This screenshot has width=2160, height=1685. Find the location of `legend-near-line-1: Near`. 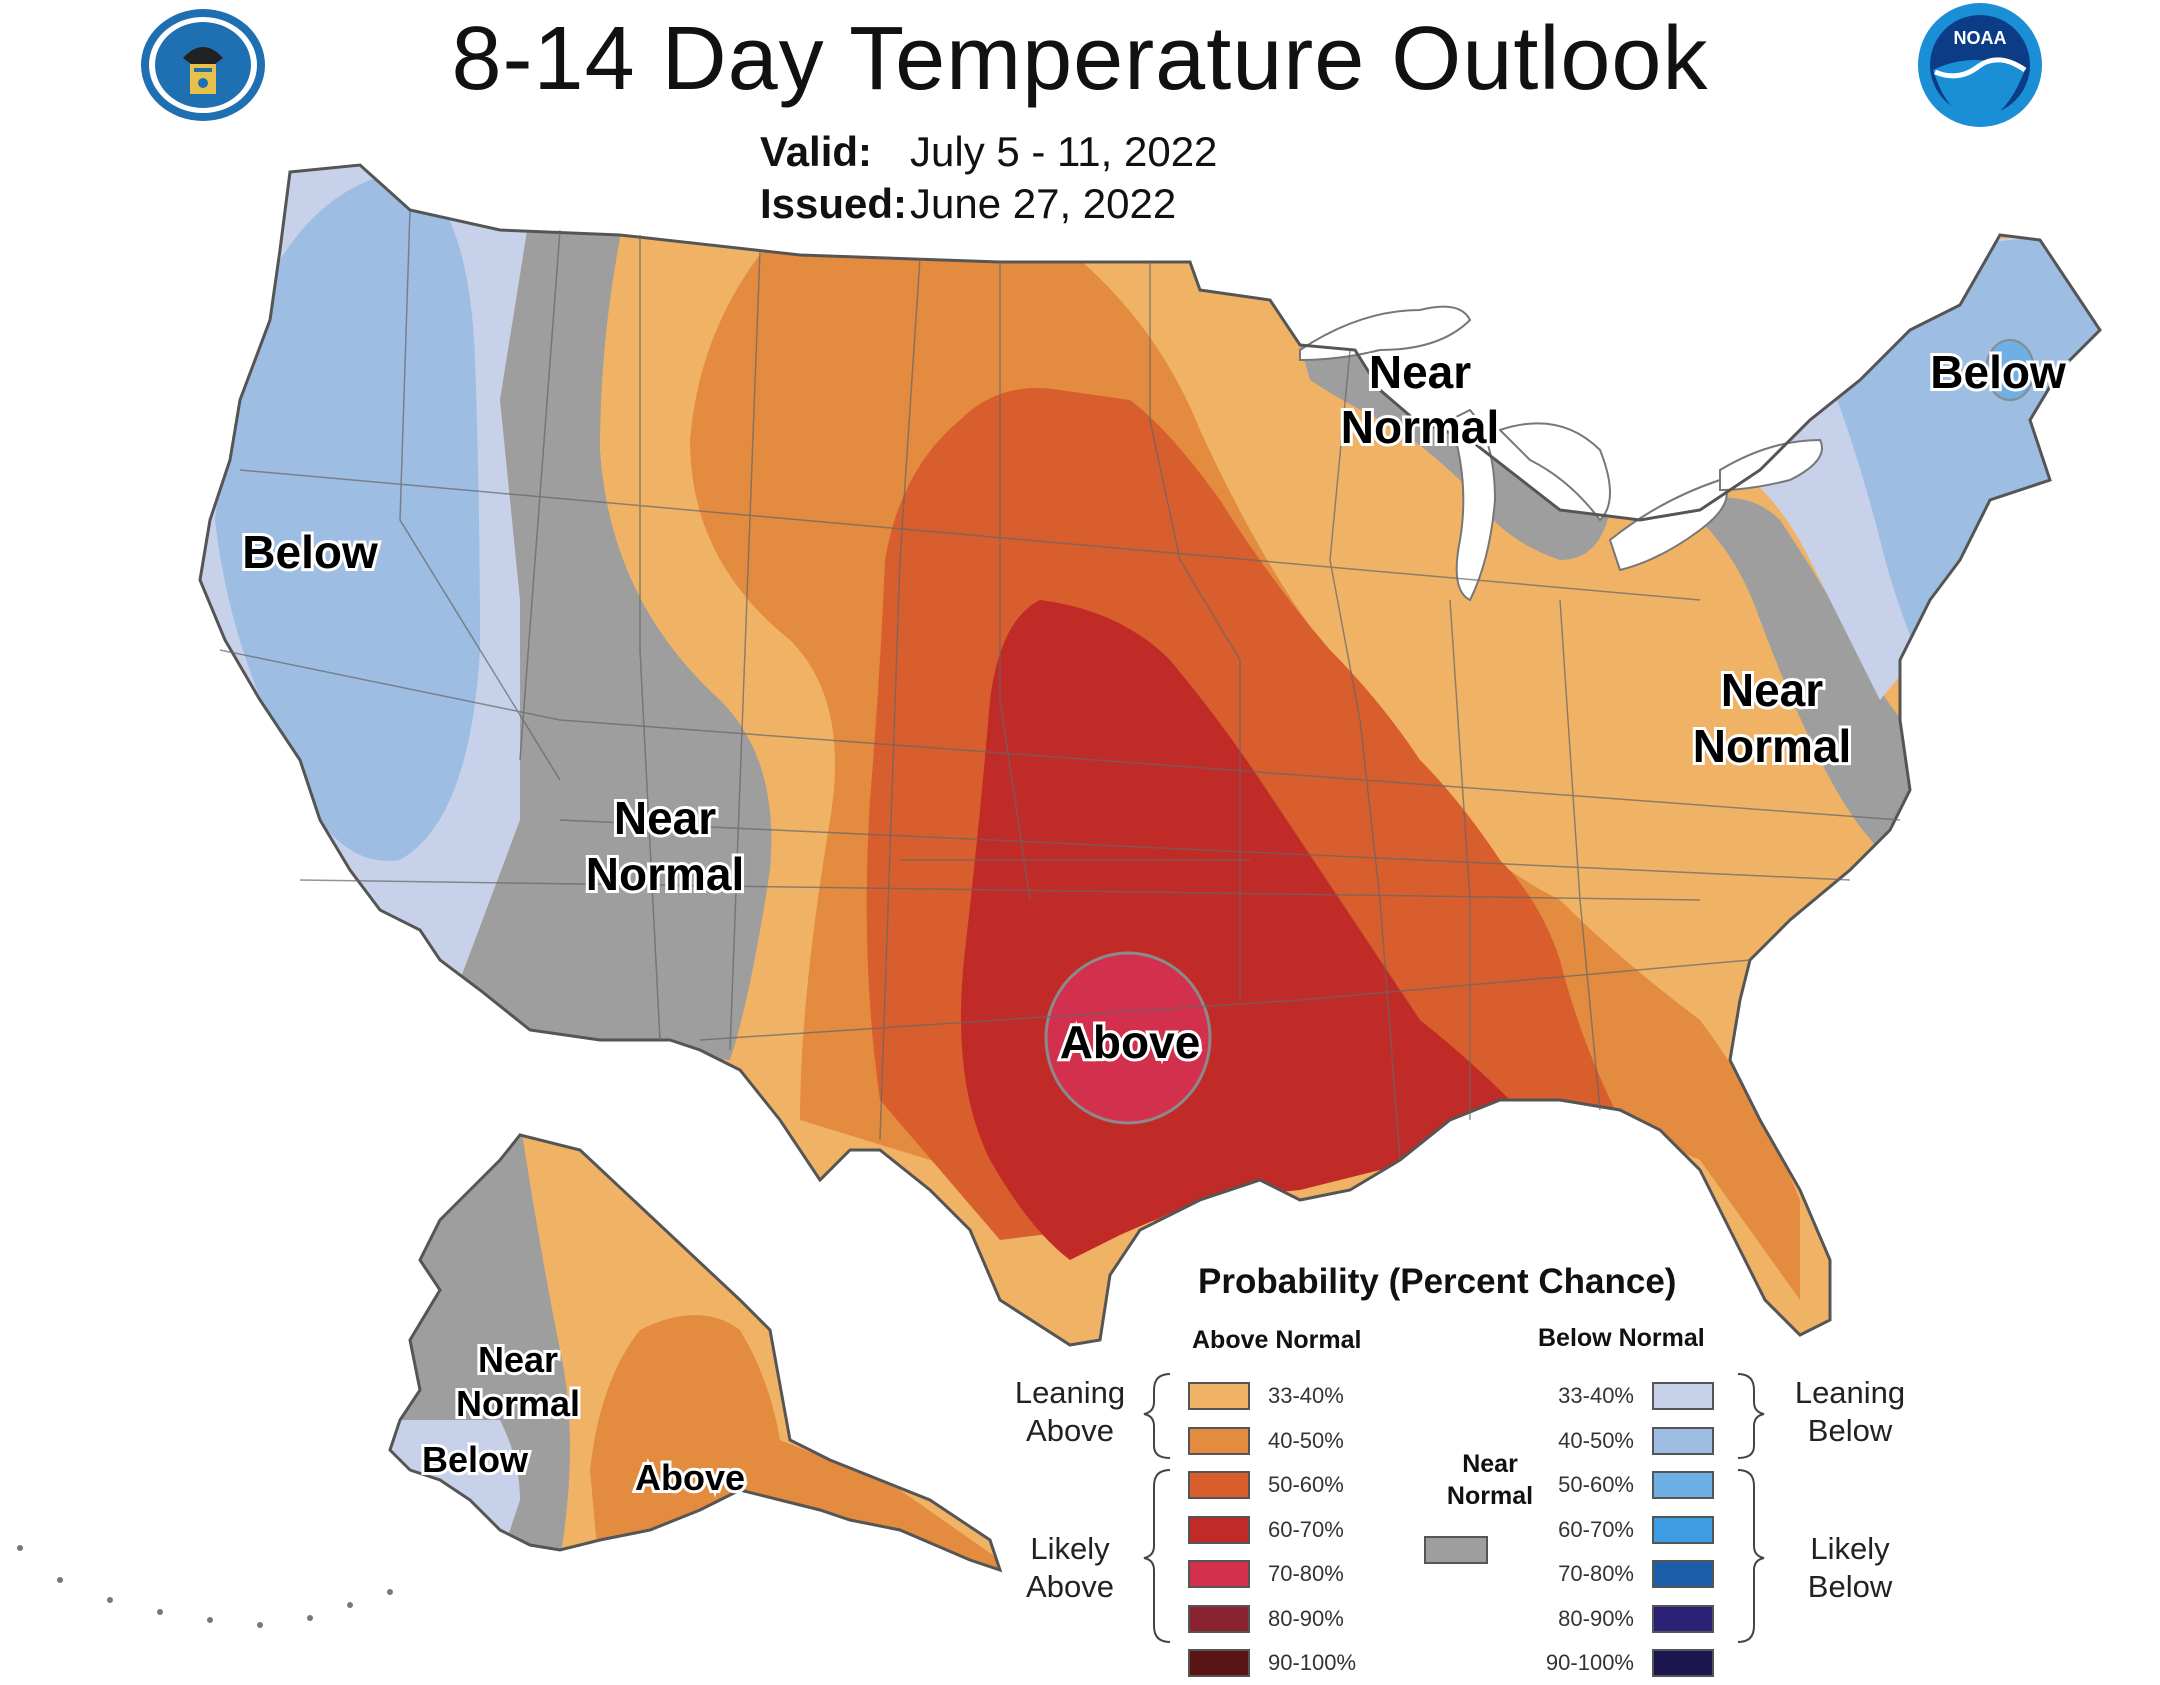

legend-near-line-1: Near is located at coordinates (1490, 1464).